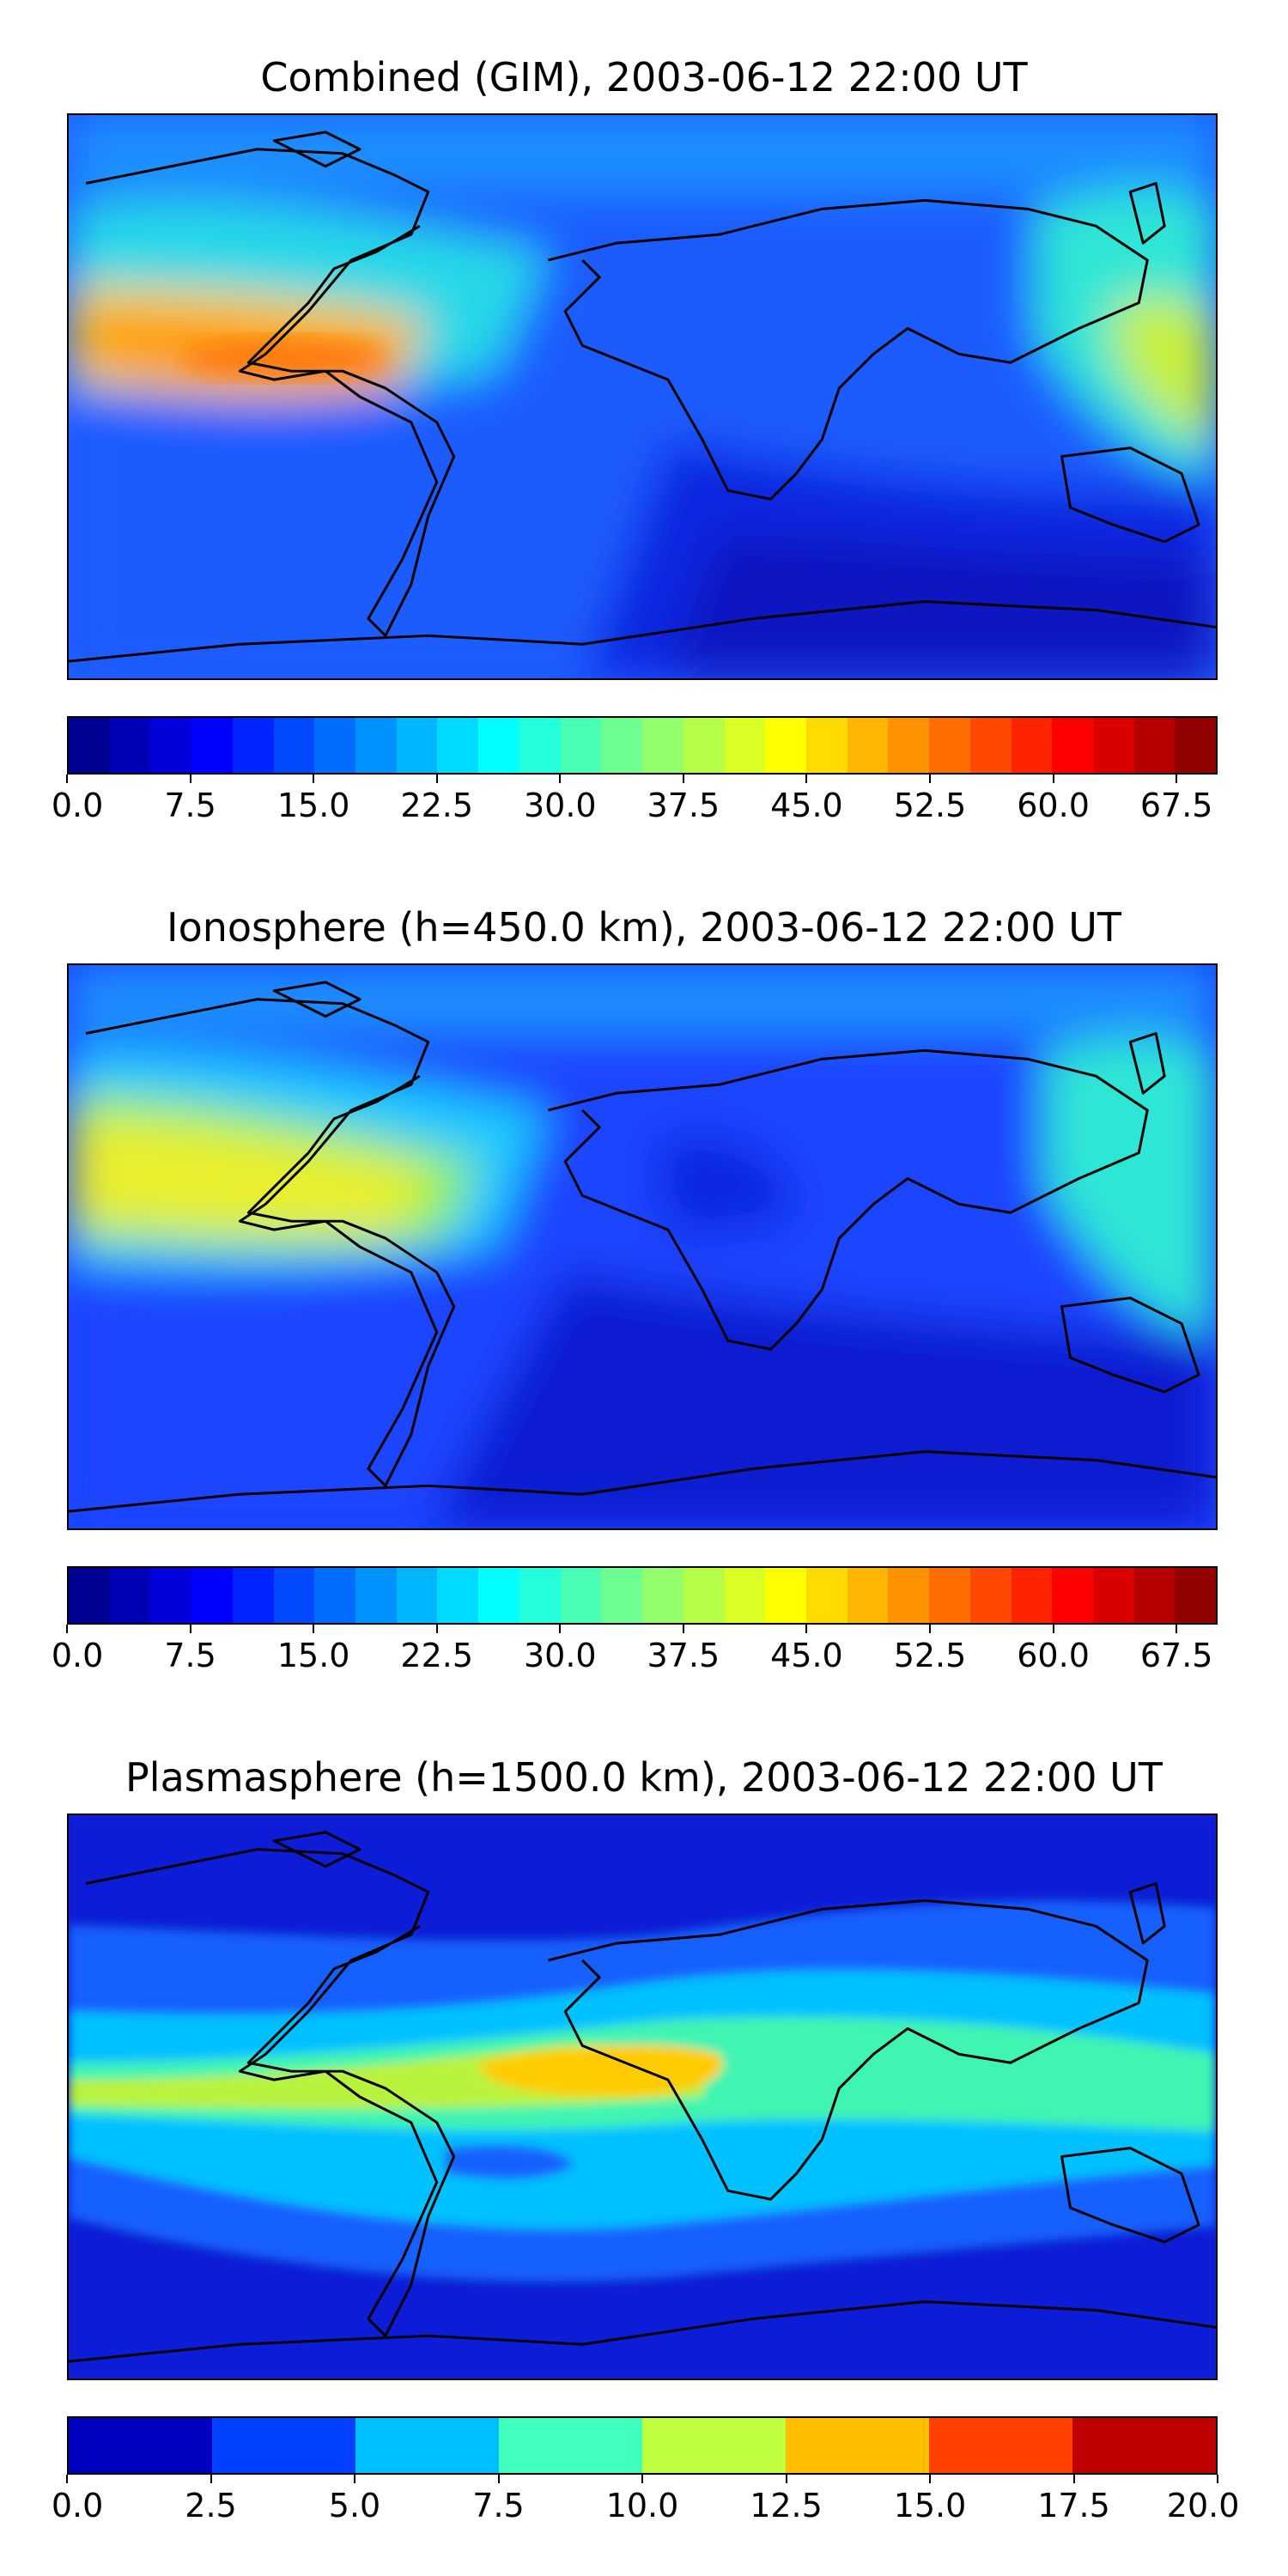 The image size is (1288, 2576). I want to click on colorbar-tick-label: 2.5, so click(211, 2506).